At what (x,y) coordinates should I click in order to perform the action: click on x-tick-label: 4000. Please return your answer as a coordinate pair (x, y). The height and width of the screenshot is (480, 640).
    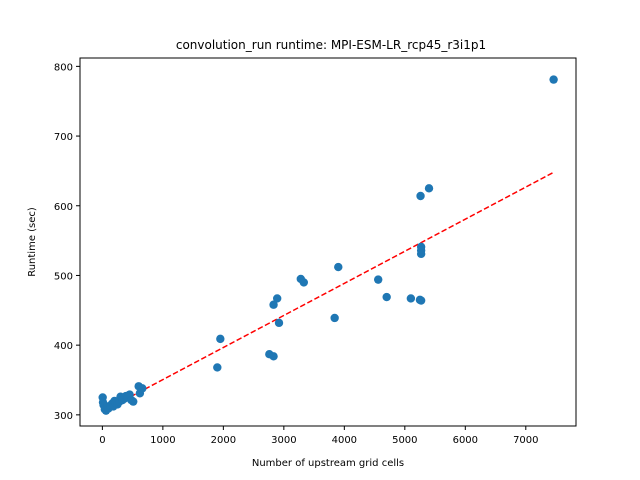
    Looking at the image, I should click on (344, 440).